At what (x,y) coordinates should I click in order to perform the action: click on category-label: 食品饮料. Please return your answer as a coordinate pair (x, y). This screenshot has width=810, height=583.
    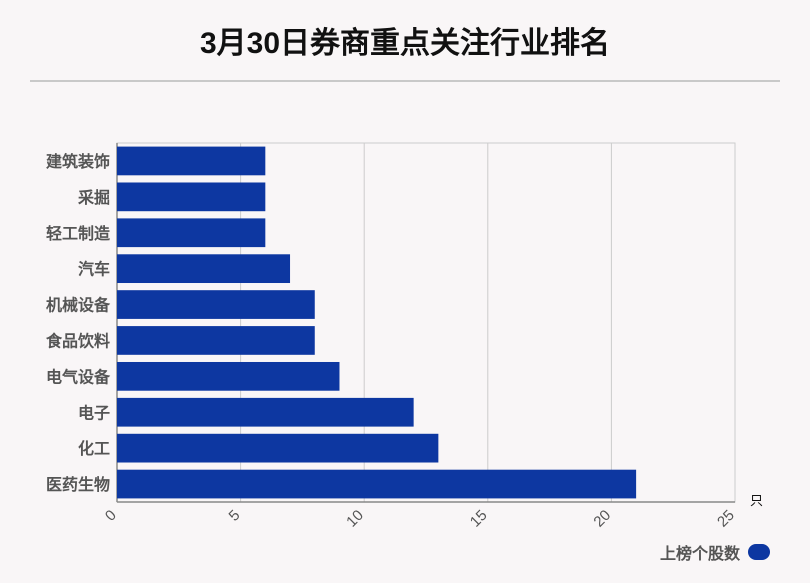
    Looking at the image, I should click on (77, 340).